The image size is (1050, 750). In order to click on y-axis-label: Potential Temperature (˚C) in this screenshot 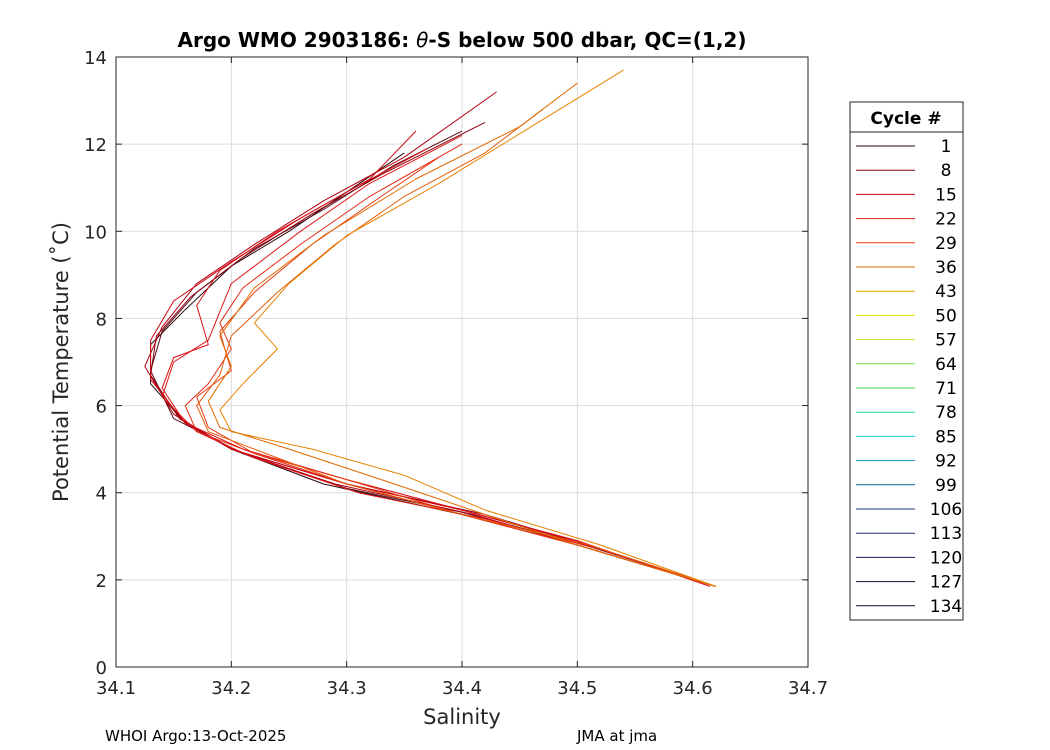, I will do `click(61, 362)`.